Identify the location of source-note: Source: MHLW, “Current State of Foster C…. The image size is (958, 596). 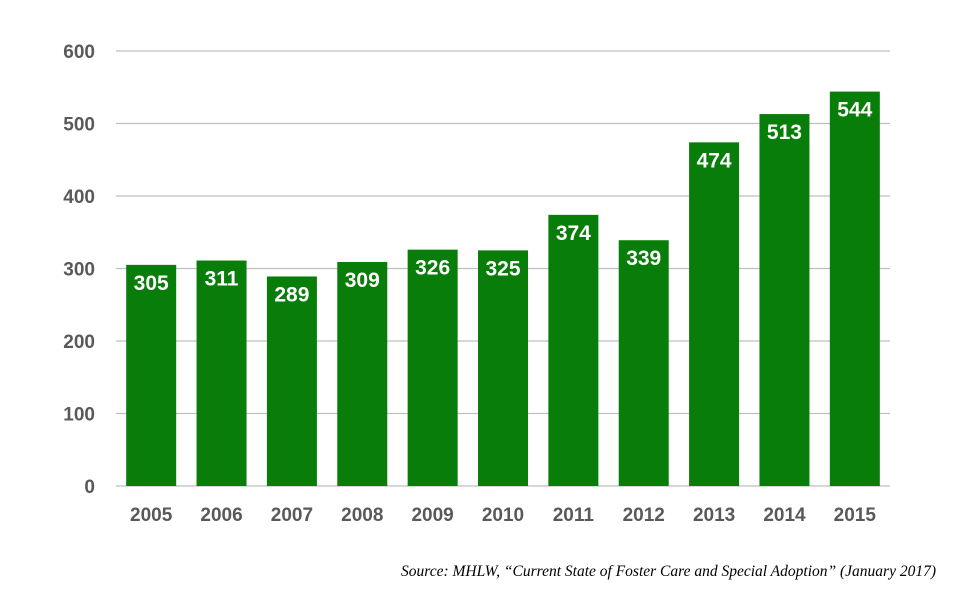
(668, 571).